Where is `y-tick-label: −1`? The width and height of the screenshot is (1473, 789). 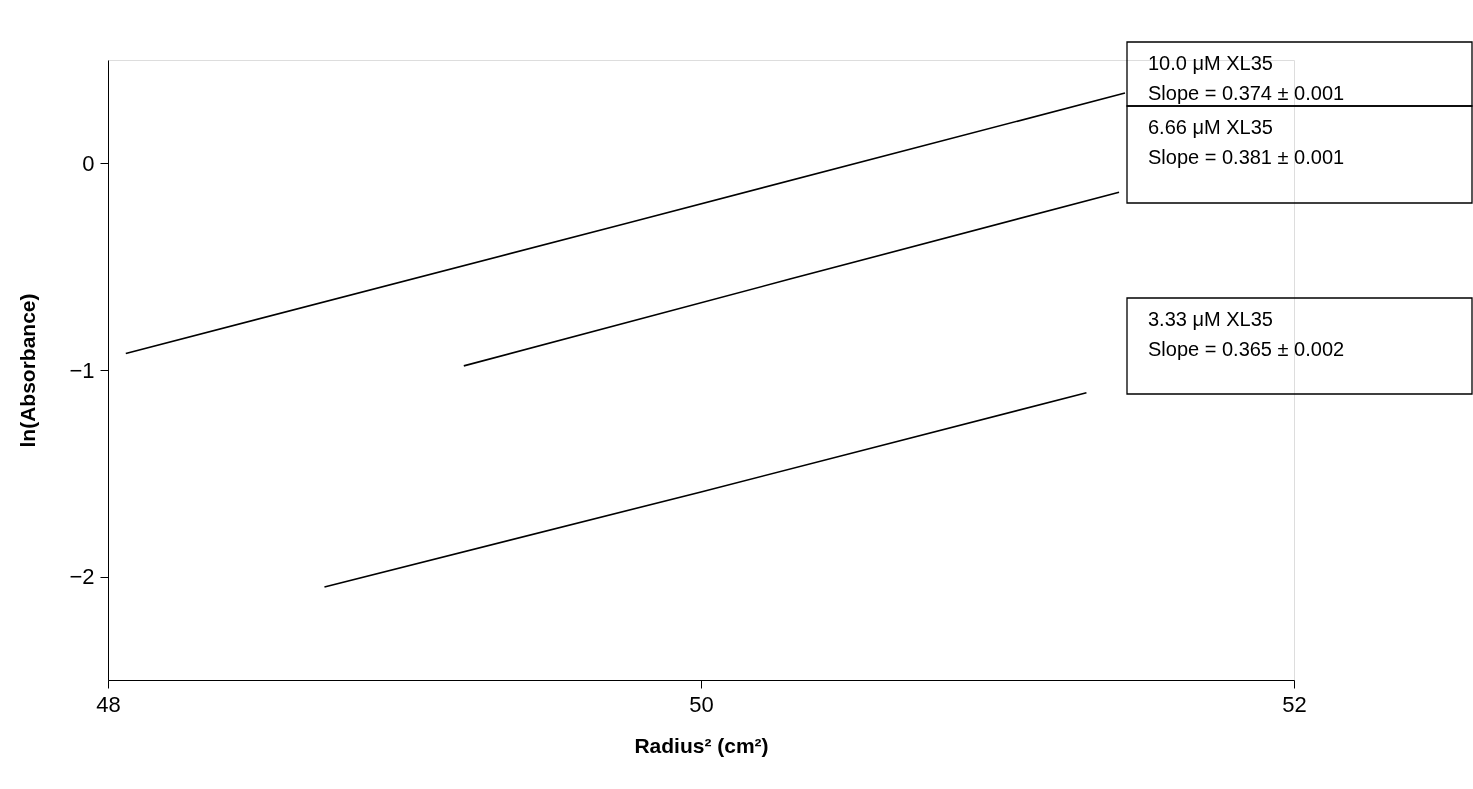 y-tick-label: −1 is located at coordinates (82, 370).